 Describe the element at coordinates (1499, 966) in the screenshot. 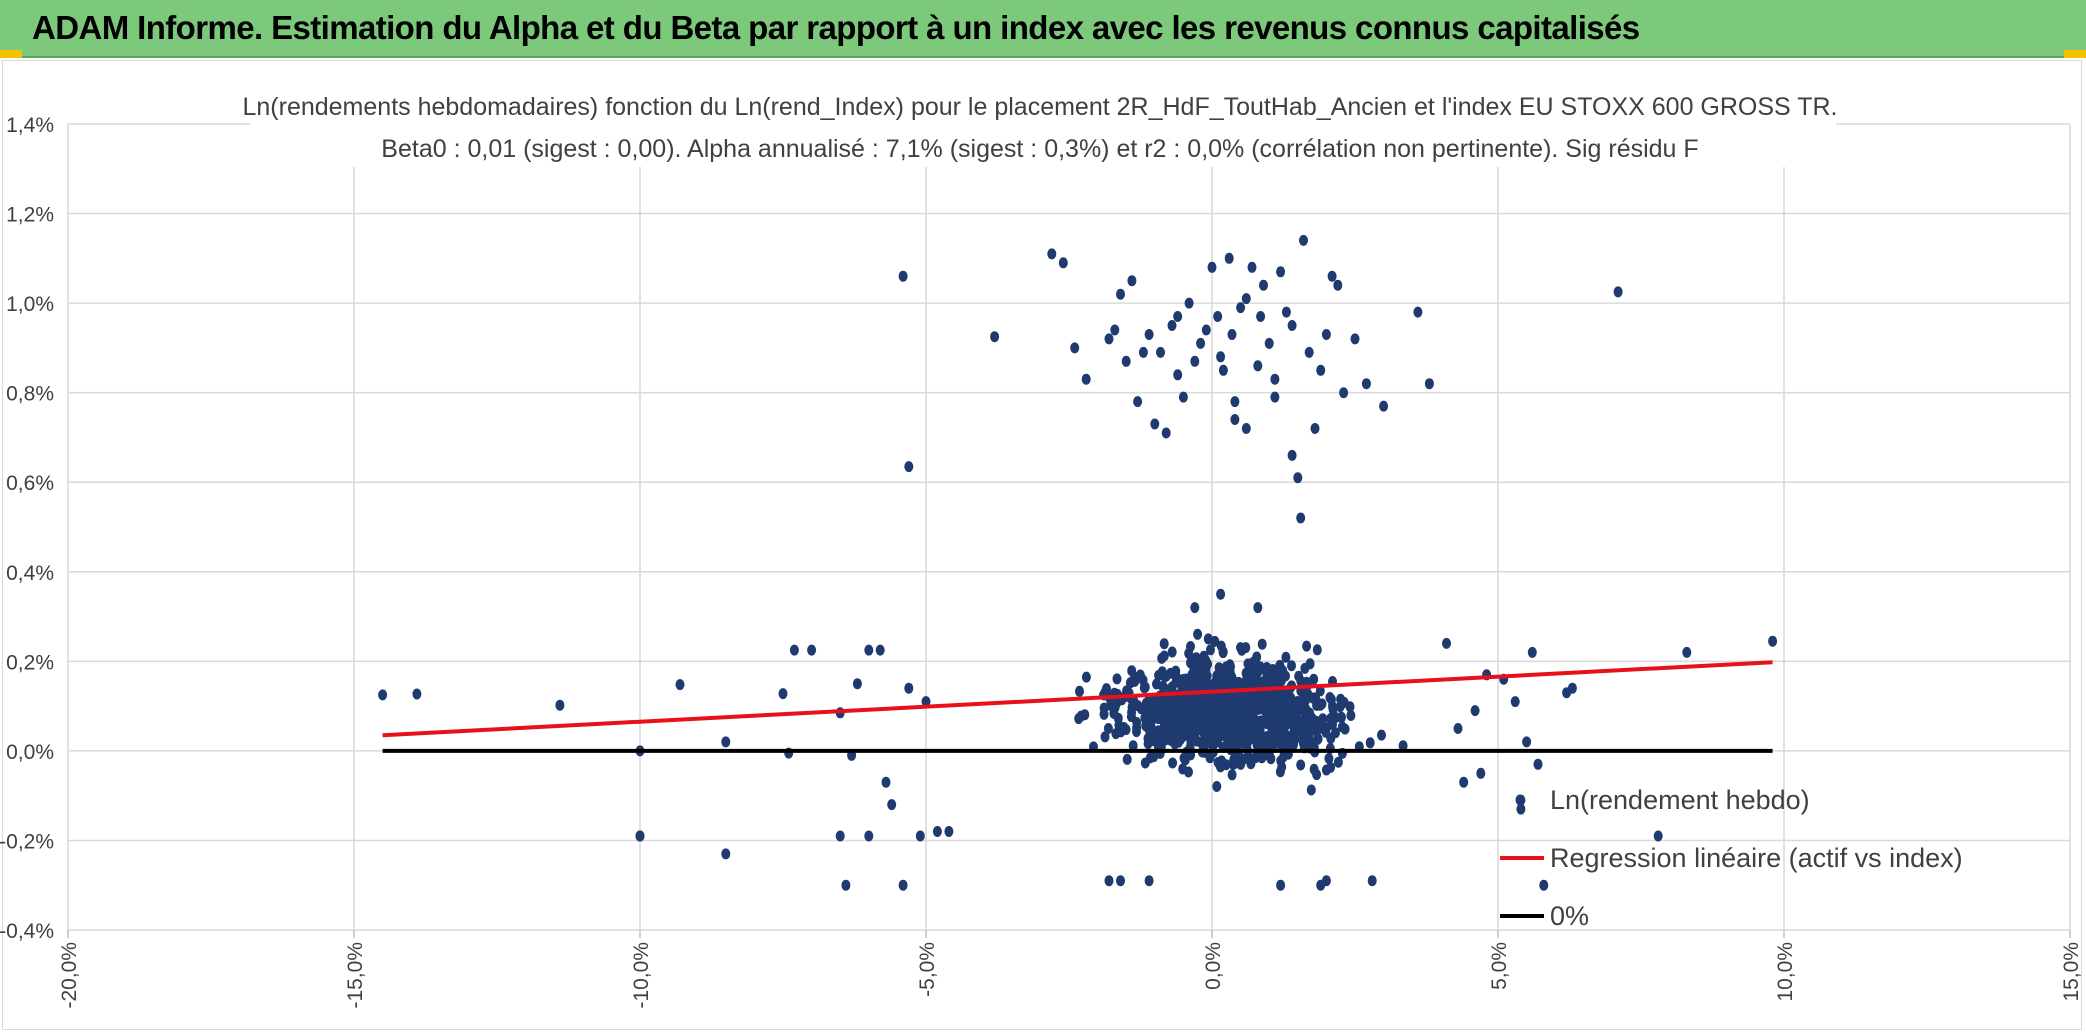

I see `x-tick-label: 5,0%` at that location.